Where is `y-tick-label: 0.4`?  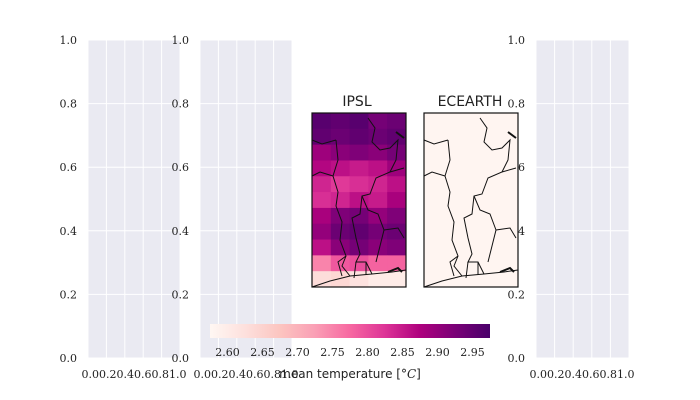 y-tick-label: 0.4 is located at coordinates (181, 231).